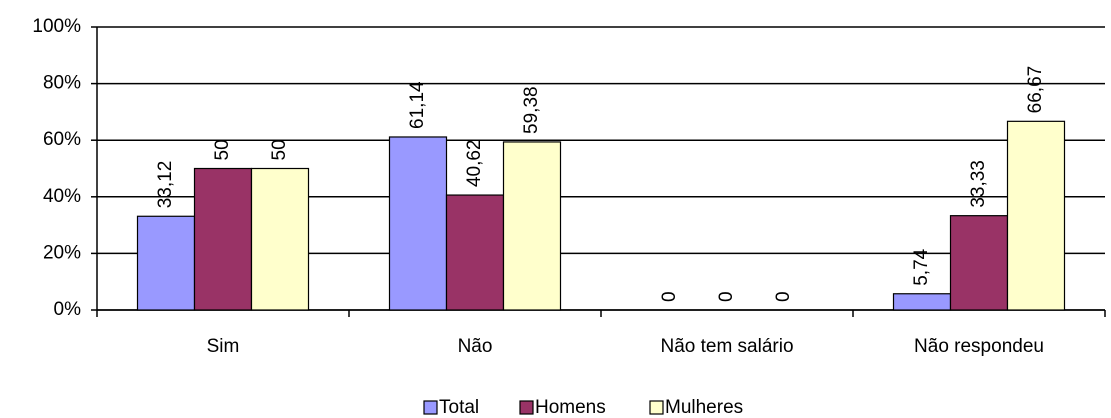 Image resolution: width=1111 pixels, height=418 pixels. What do you see at coordinates (62, 139) in the screenshot?
I see `y-tick-label: 60%` at bounding box center [62, 139].